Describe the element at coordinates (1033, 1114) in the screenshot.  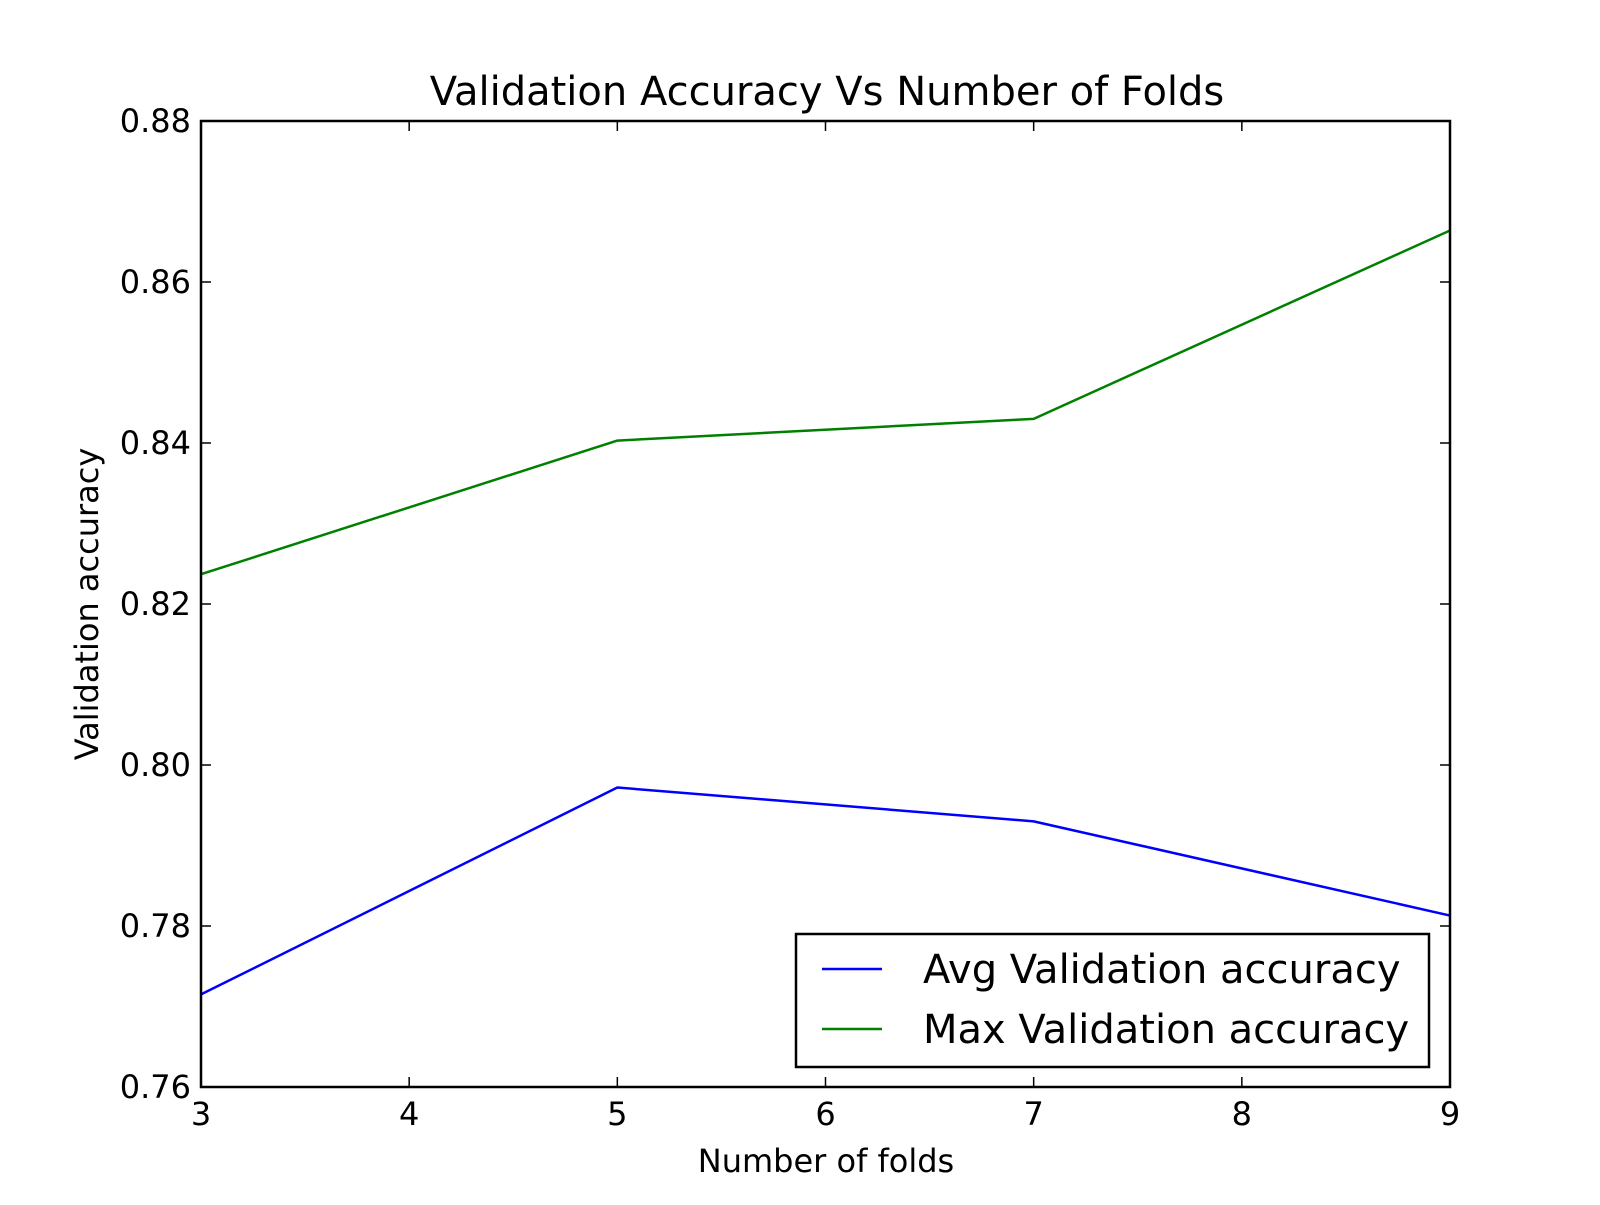
I see `x-tick-label: 7` at that location.